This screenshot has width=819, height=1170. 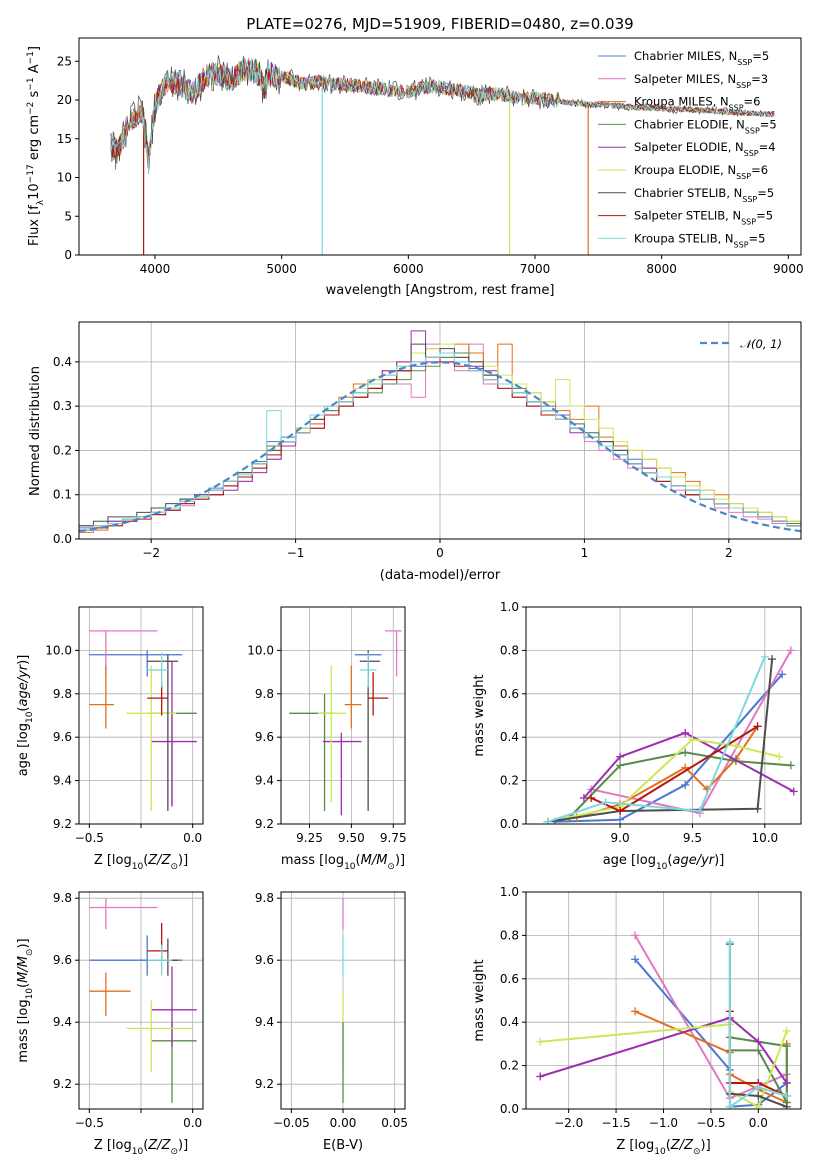 I want to click on label-part: −17, so click(x=31, y=173).